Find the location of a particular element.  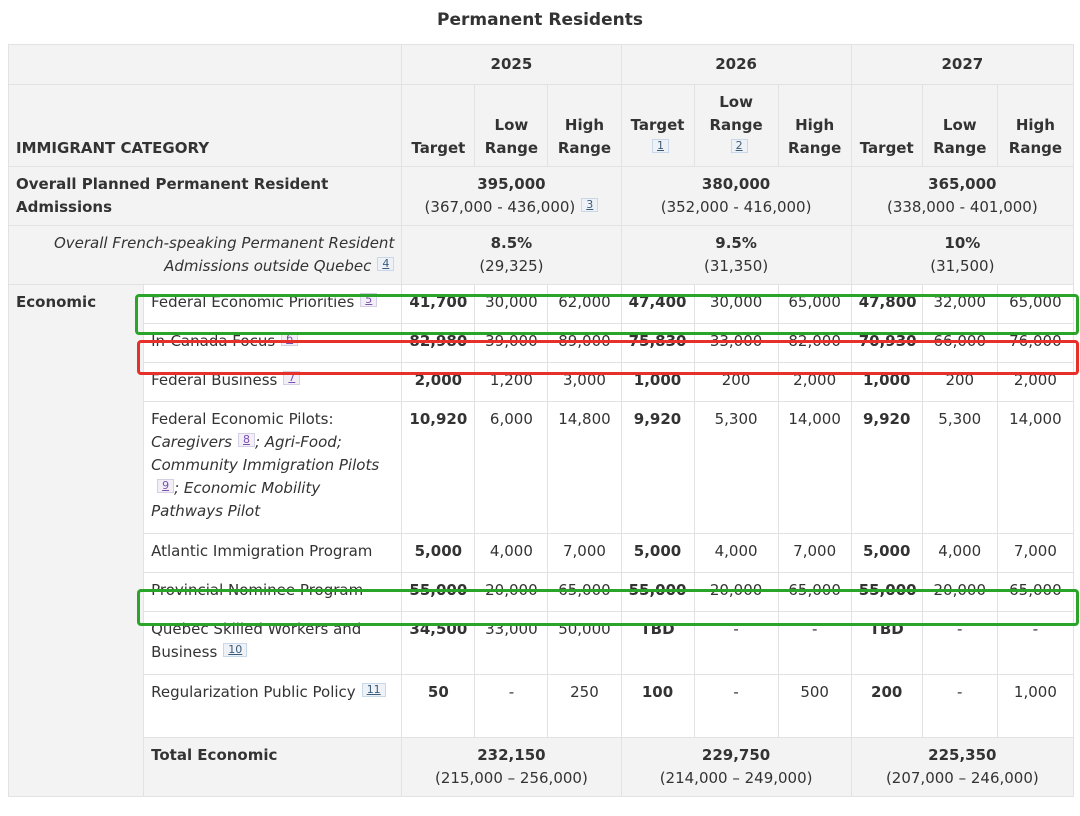

footnote-link: 4 is located at coordinates (386, 264).